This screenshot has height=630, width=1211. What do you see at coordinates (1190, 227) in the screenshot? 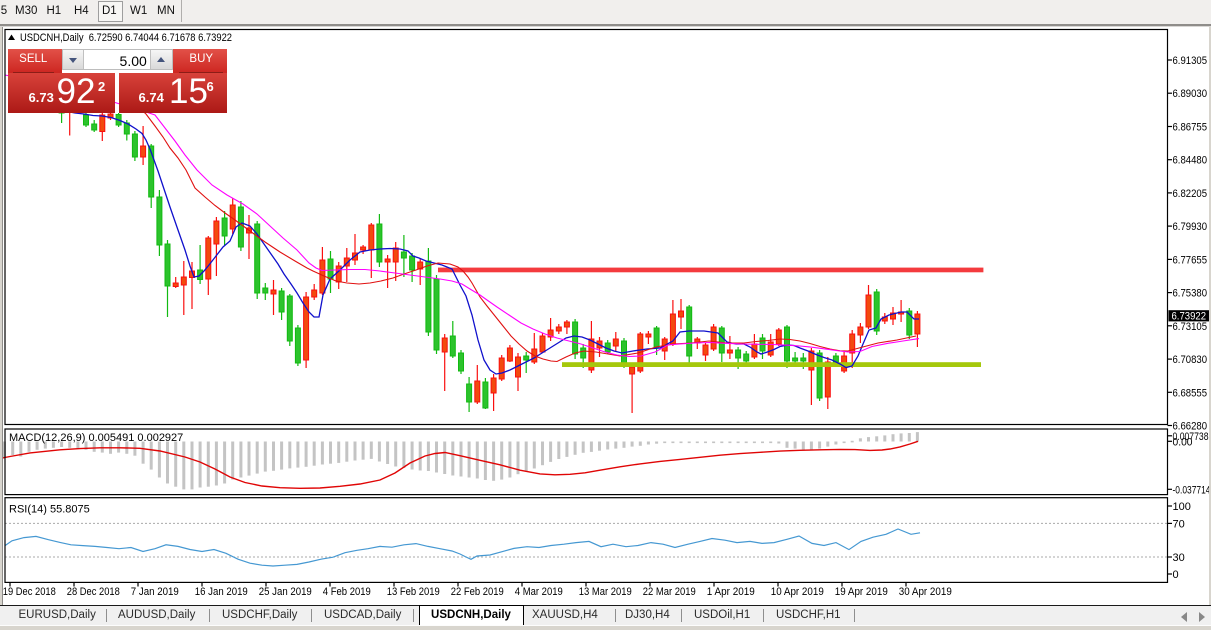
I see `svg-text: 6.79930` at bounding box center [1190, 227].